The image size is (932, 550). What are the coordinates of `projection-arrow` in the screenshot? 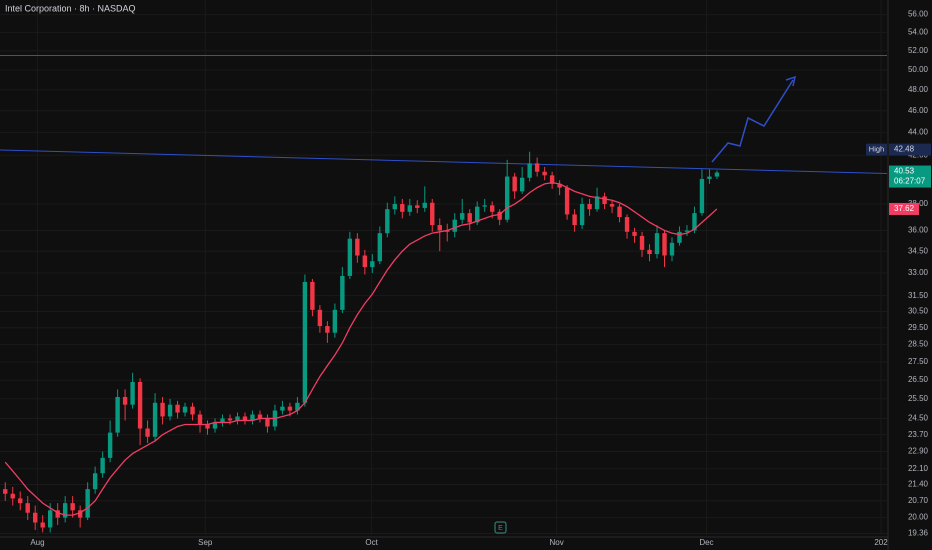 It's located at (752, 121).